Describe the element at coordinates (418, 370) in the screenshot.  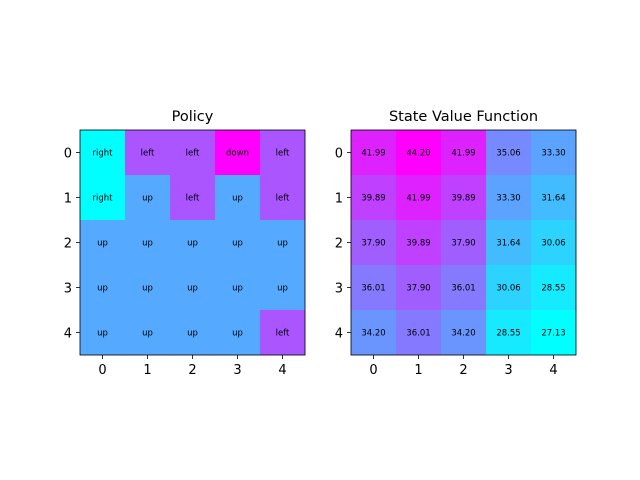
I see `x-tick-label: 1` at that location.